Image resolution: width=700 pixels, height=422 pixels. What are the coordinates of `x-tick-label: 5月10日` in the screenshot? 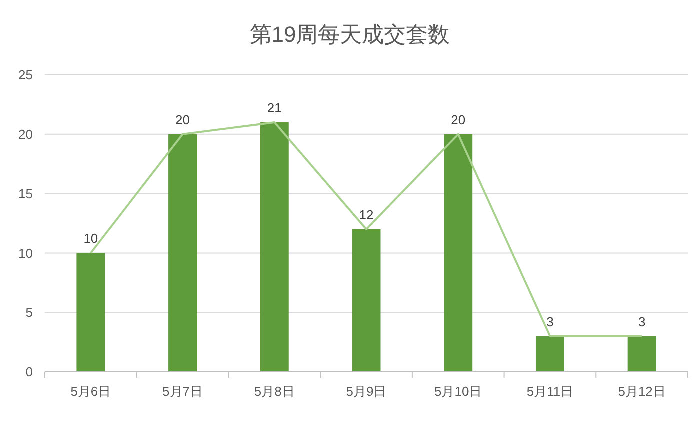 It's located at (458, 391).